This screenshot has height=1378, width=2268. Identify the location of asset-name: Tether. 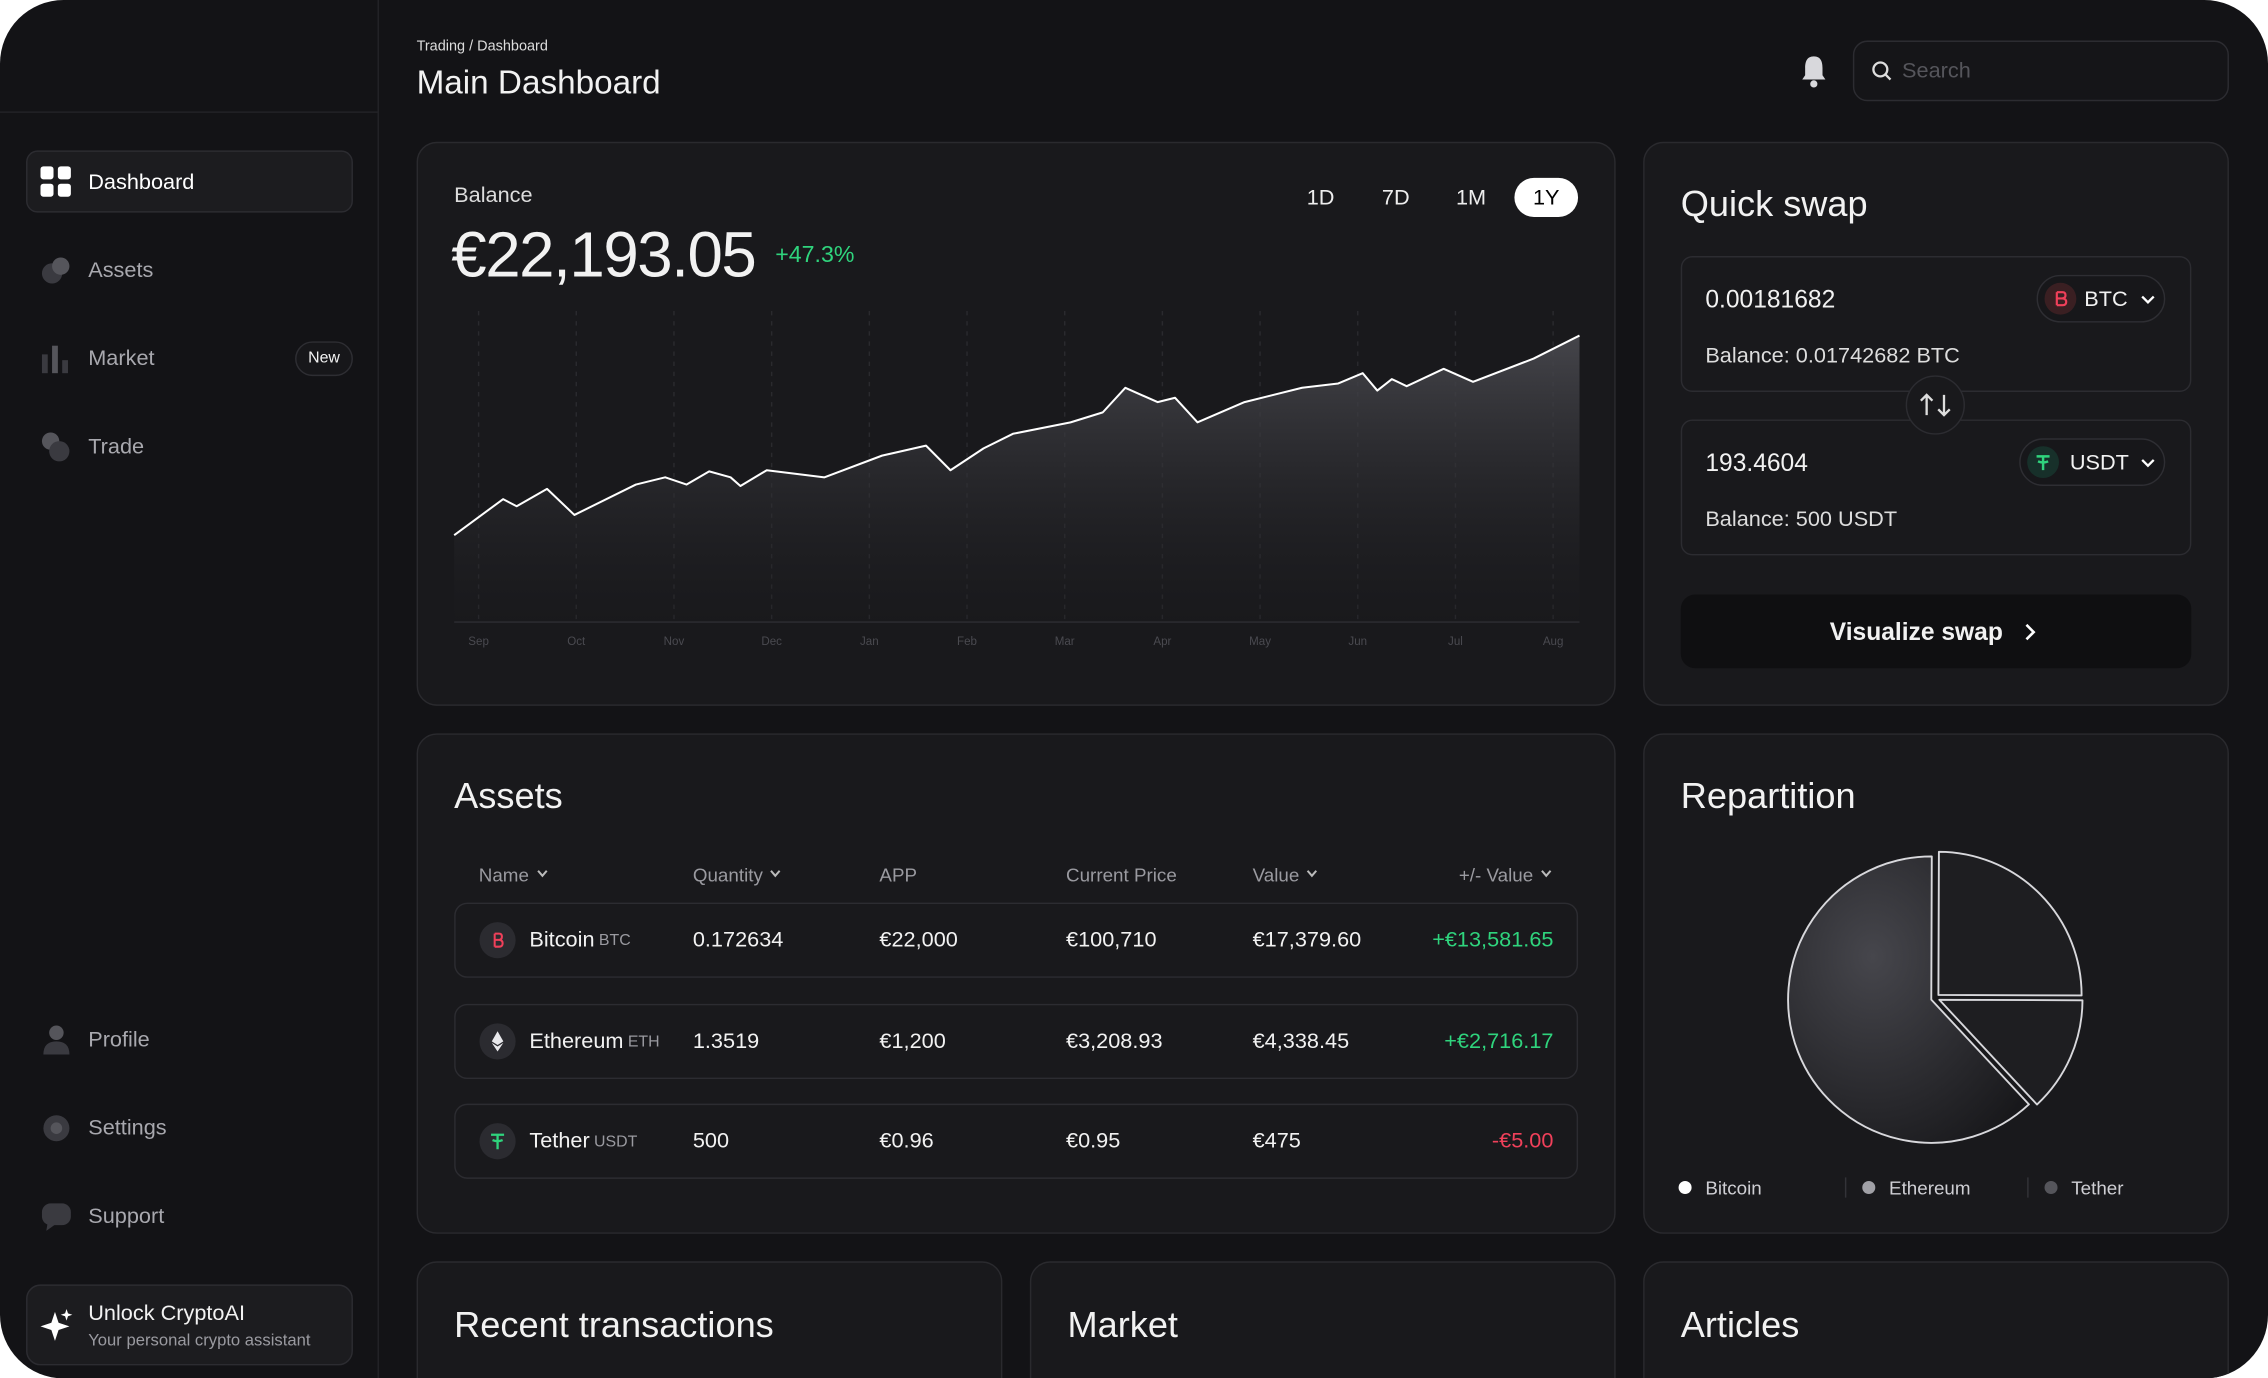
(559, 1141).